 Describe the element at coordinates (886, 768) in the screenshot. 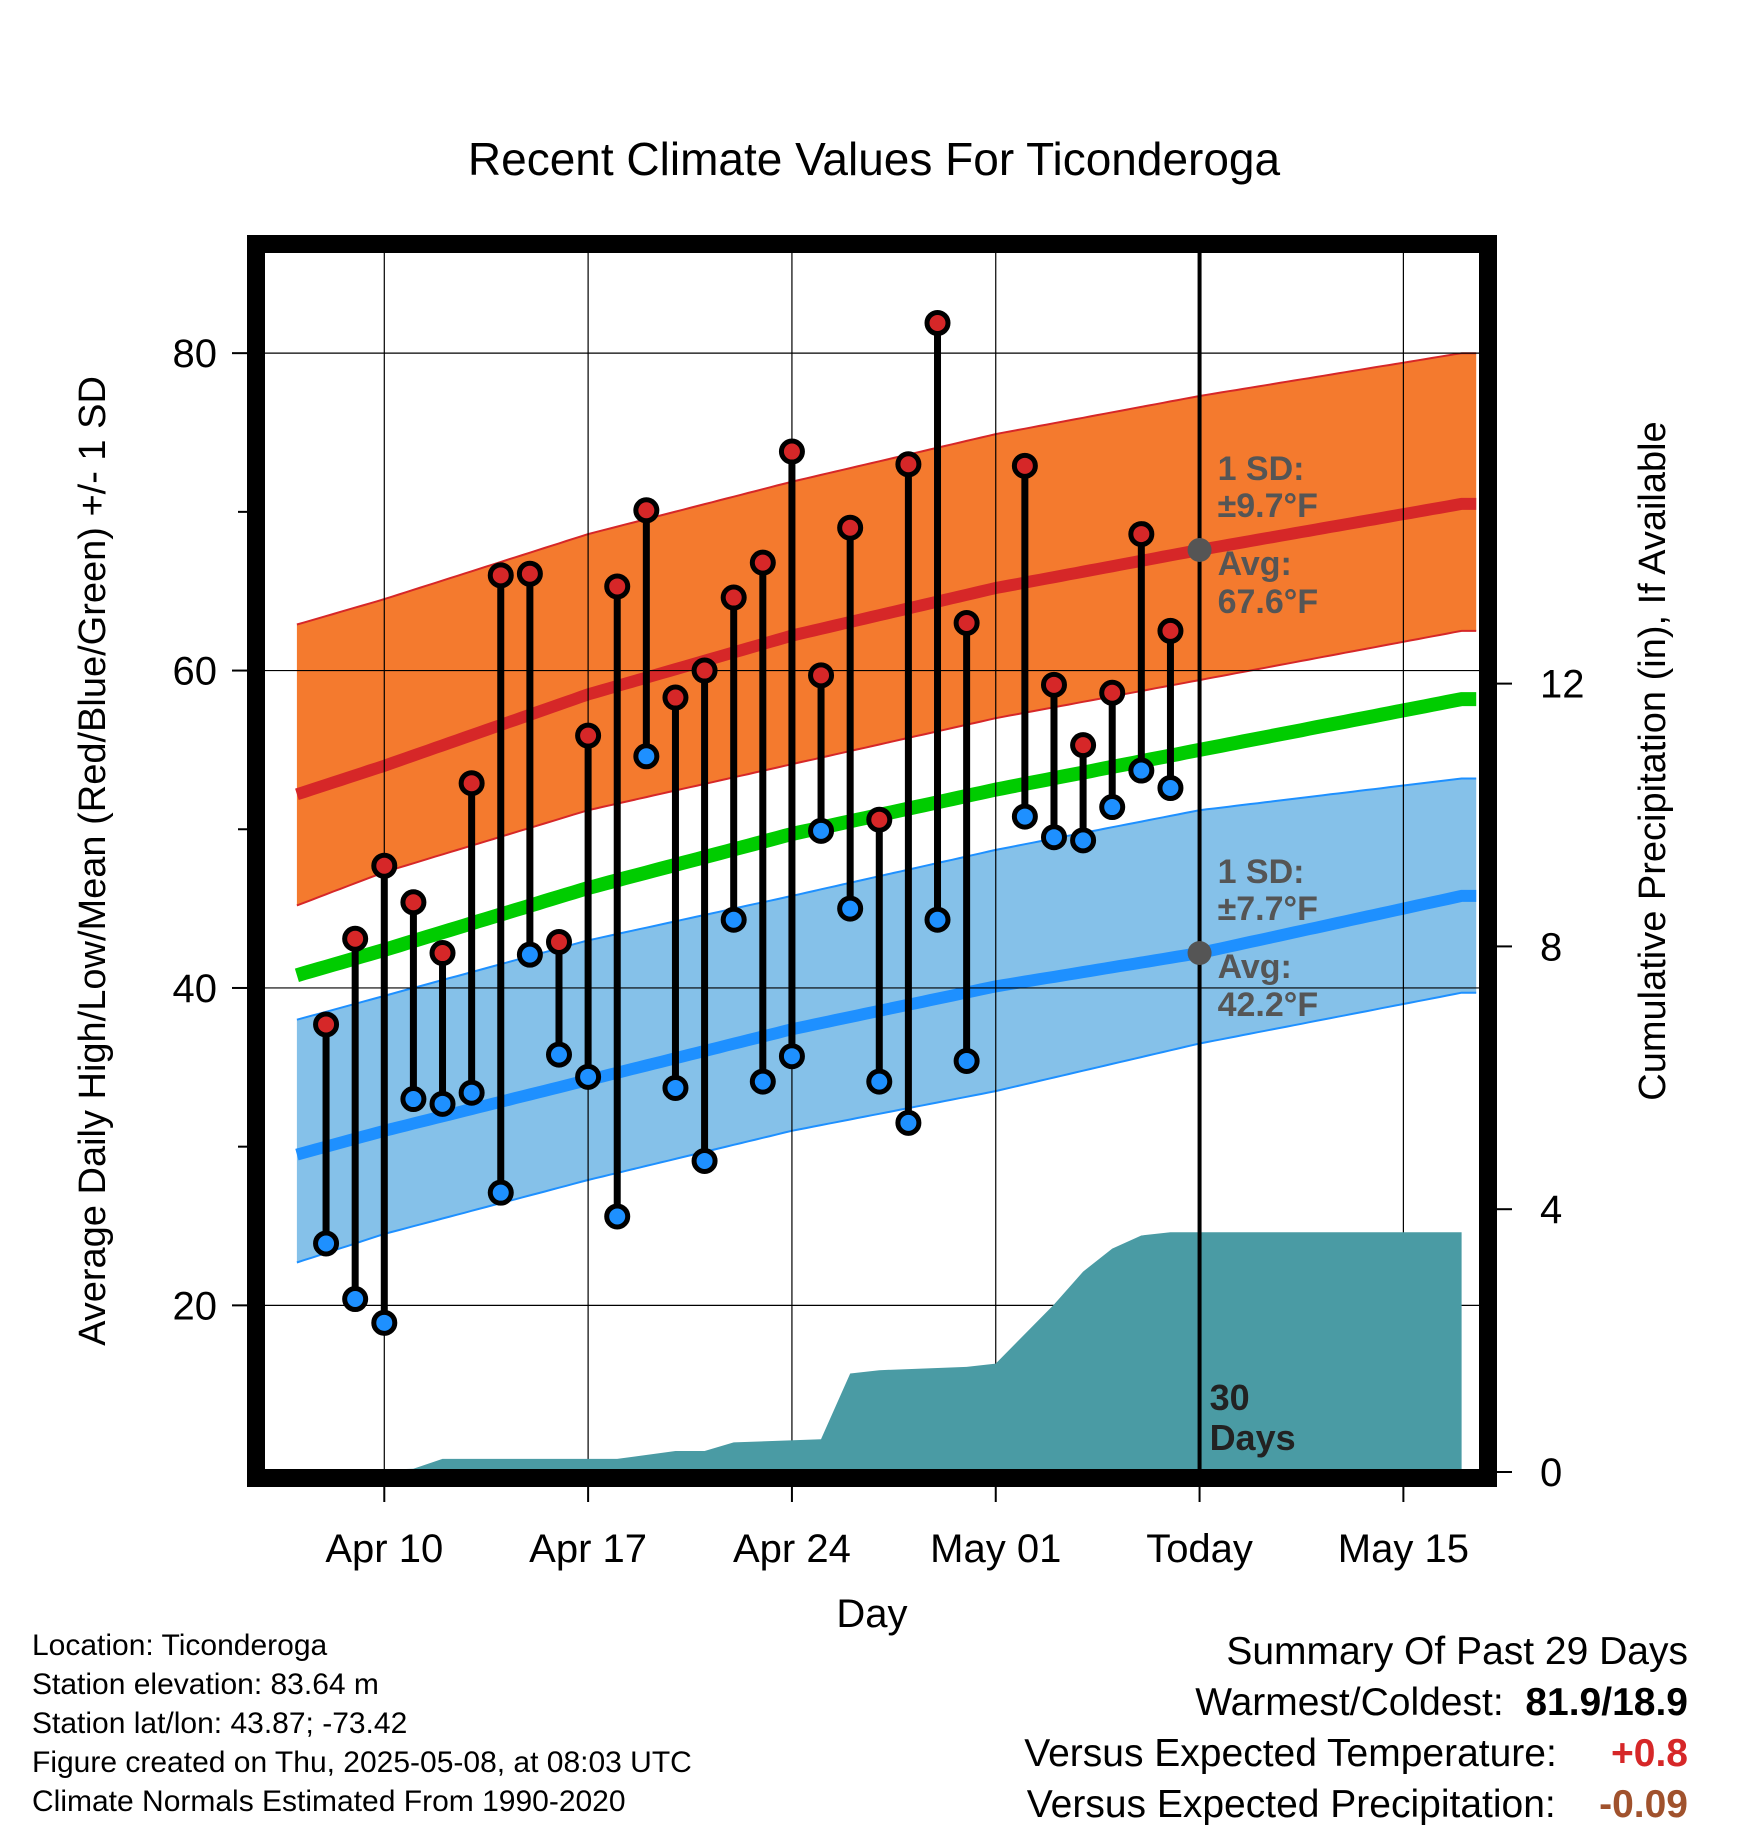

I see `high-sd-lower-line` at that location.